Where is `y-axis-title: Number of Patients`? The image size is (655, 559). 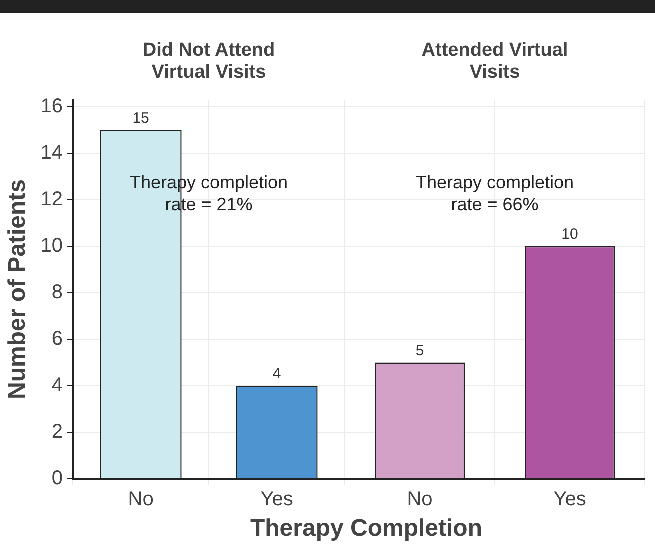 y-axis-title: Number of Patients is located at coordinates (18, 289).